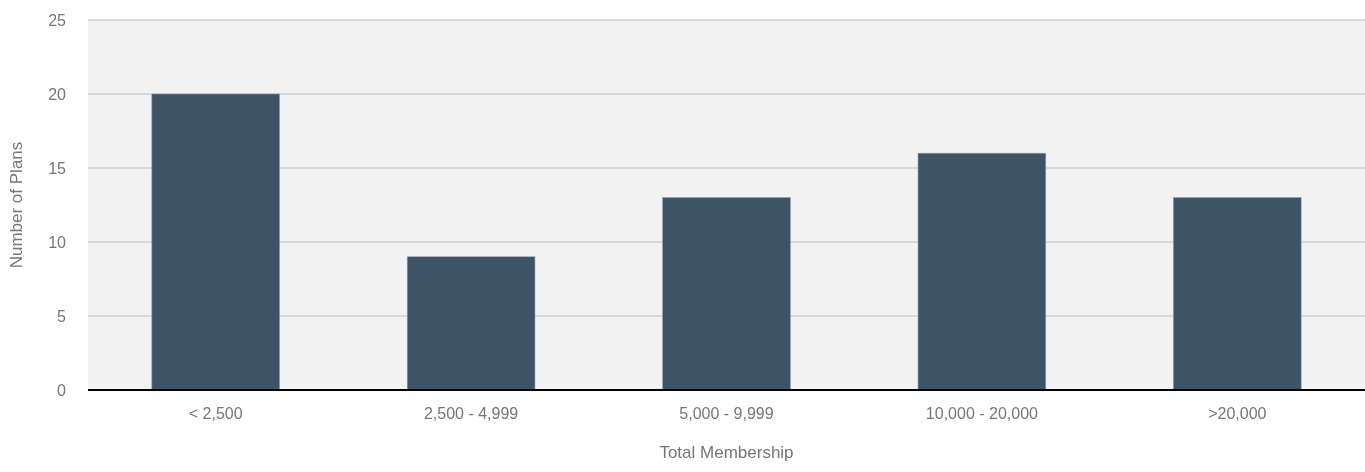 The image size is (1365, 472). Describe the element at coordinates (62, 316) in the screenshot. I see `y-tick-label: 5` at that location.